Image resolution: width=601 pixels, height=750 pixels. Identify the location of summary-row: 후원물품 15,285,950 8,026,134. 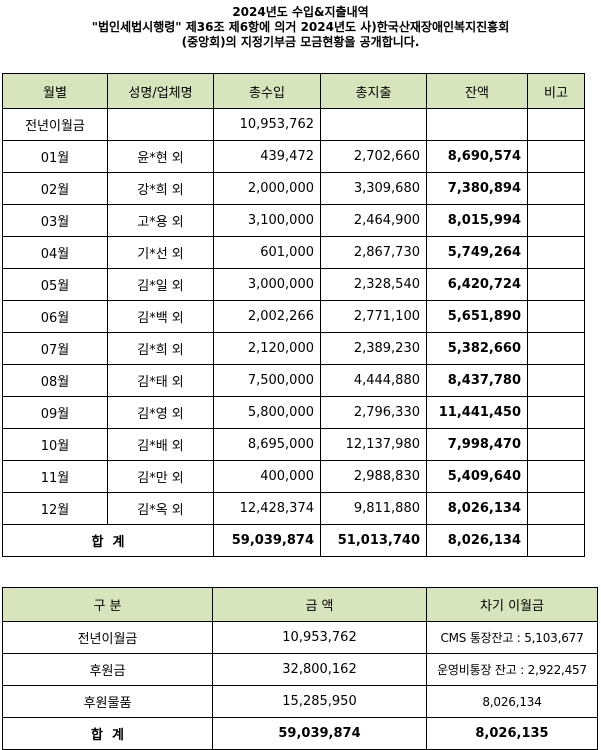
(300, 701).